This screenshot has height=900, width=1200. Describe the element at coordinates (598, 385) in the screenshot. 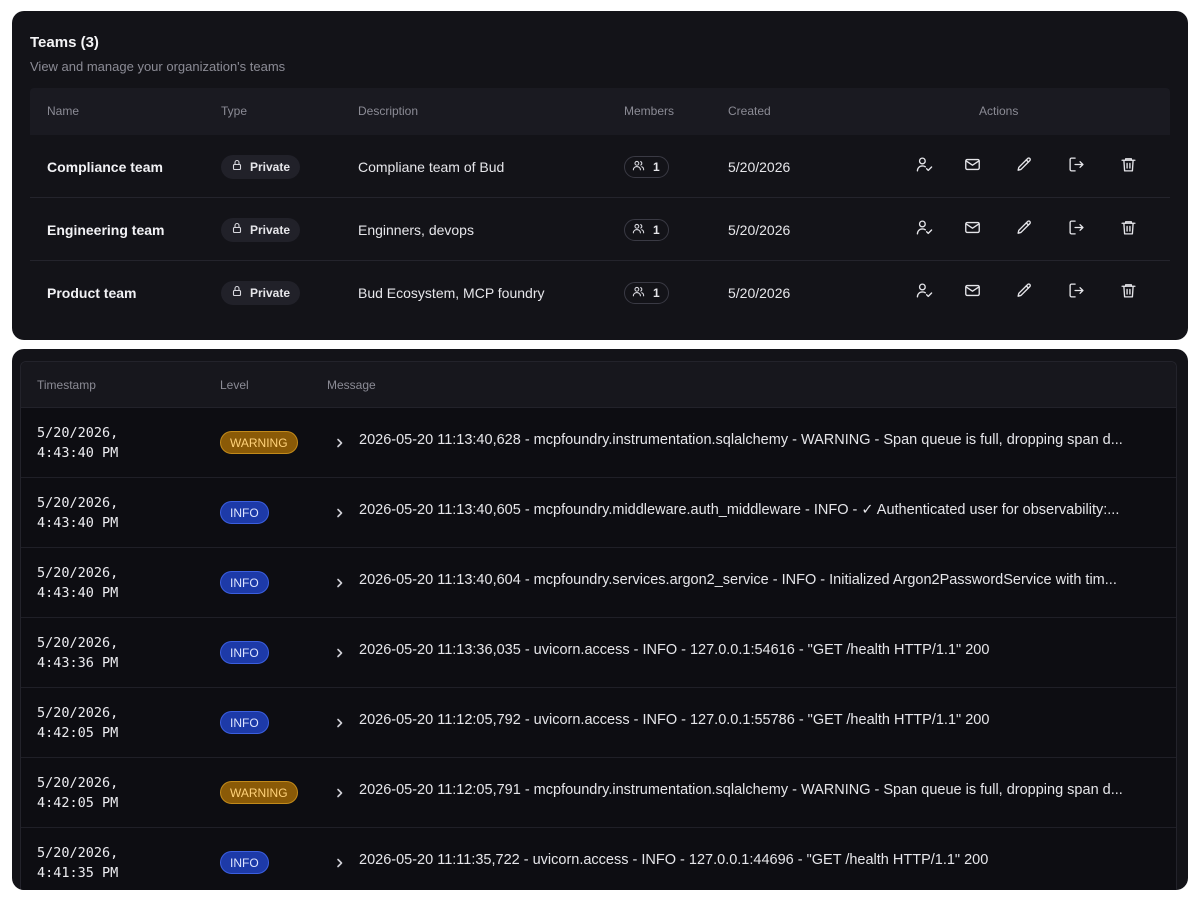

I see `logs-table-header: Timestamp Level Message` at that location.